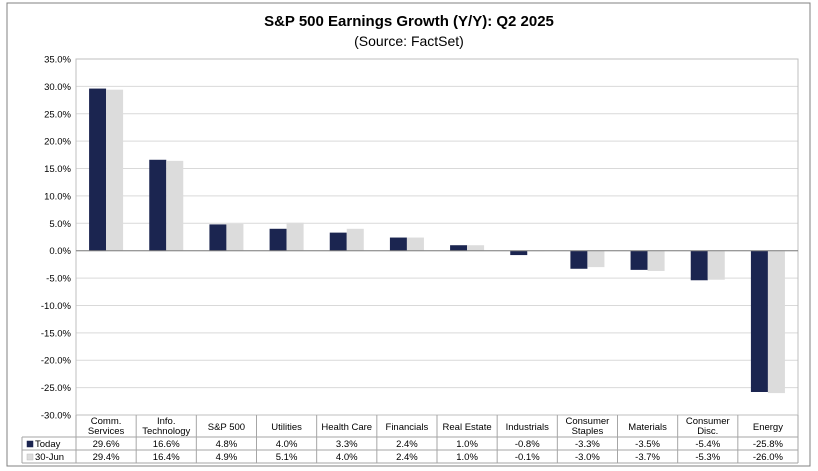  What do you see at coordinates (768, 427) in the screenshot?
I see `category-label: Energy` at bounding box center [768, 427].